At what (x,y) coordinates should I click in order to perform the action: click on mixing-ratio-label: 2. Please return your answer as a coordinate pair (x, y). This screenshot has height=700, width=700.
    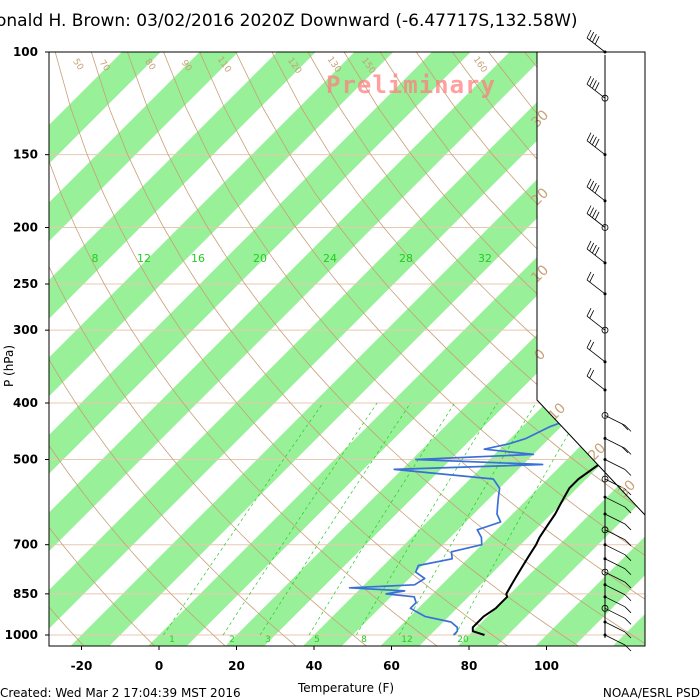
    Looking at the image, I should click on (232, 640).